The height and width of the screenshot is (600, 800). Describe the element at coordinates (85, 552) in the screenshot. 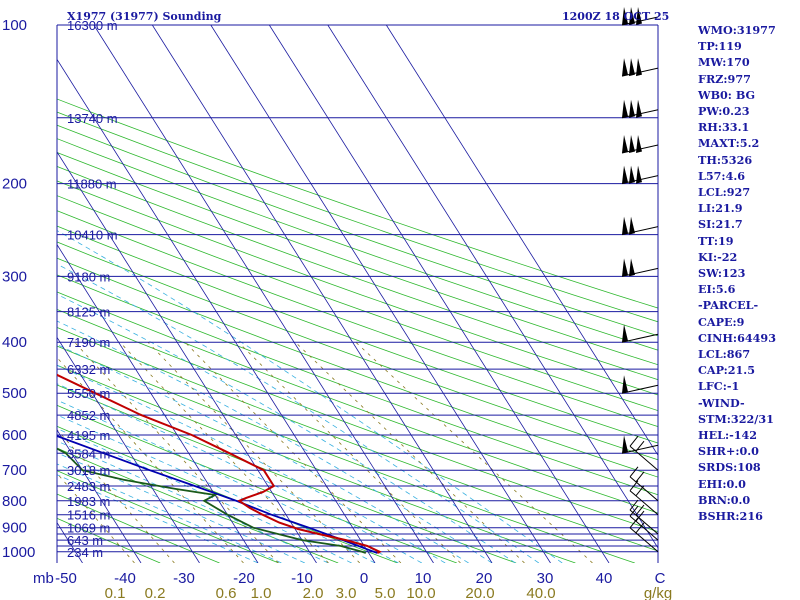

I see `height-tick-label: 234 m` at that location.